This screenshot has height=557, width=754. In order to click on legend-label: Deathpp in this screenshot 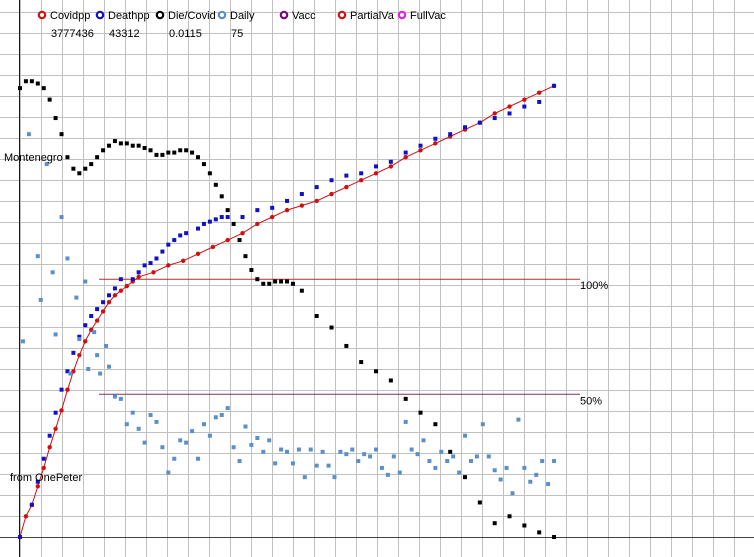, I will do `click(129, 16)`.